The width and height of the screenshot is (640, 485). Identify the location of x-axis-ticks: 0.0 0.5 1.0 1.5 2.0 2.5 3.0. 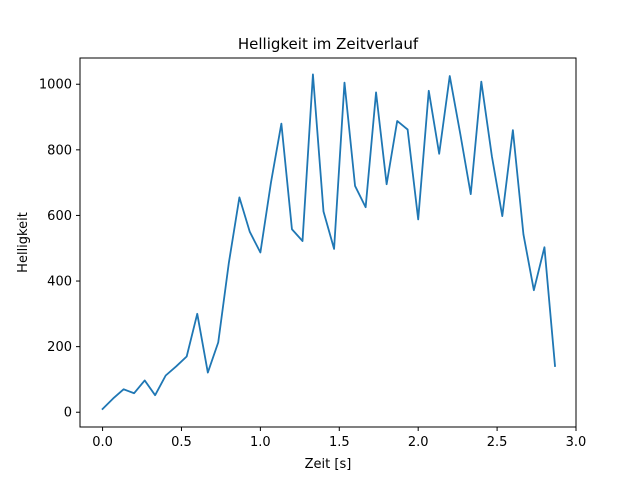
(339, 438).